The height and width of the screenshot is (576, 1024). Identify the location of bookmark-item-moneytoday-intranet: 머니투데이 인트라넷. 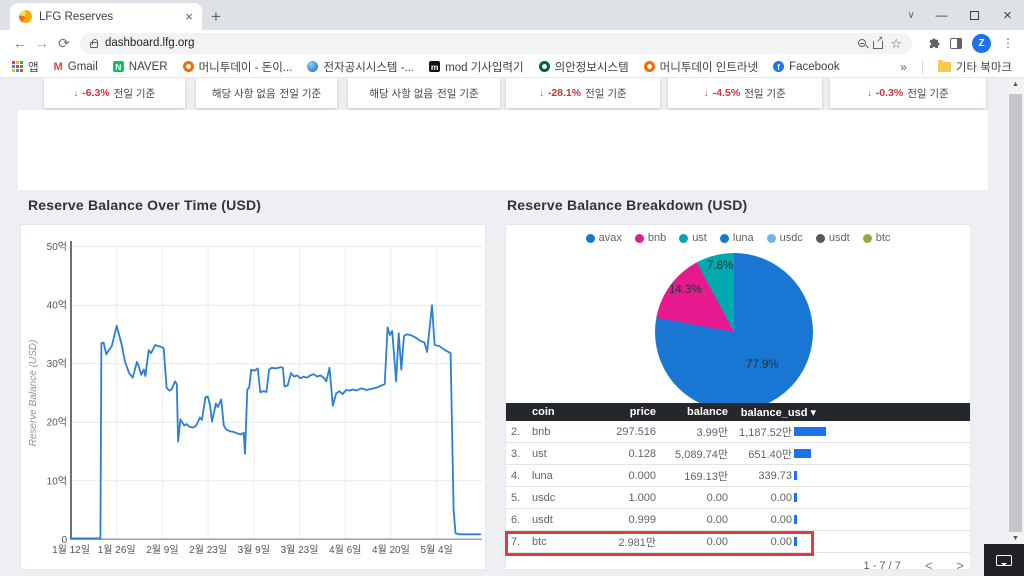
(700, 67).